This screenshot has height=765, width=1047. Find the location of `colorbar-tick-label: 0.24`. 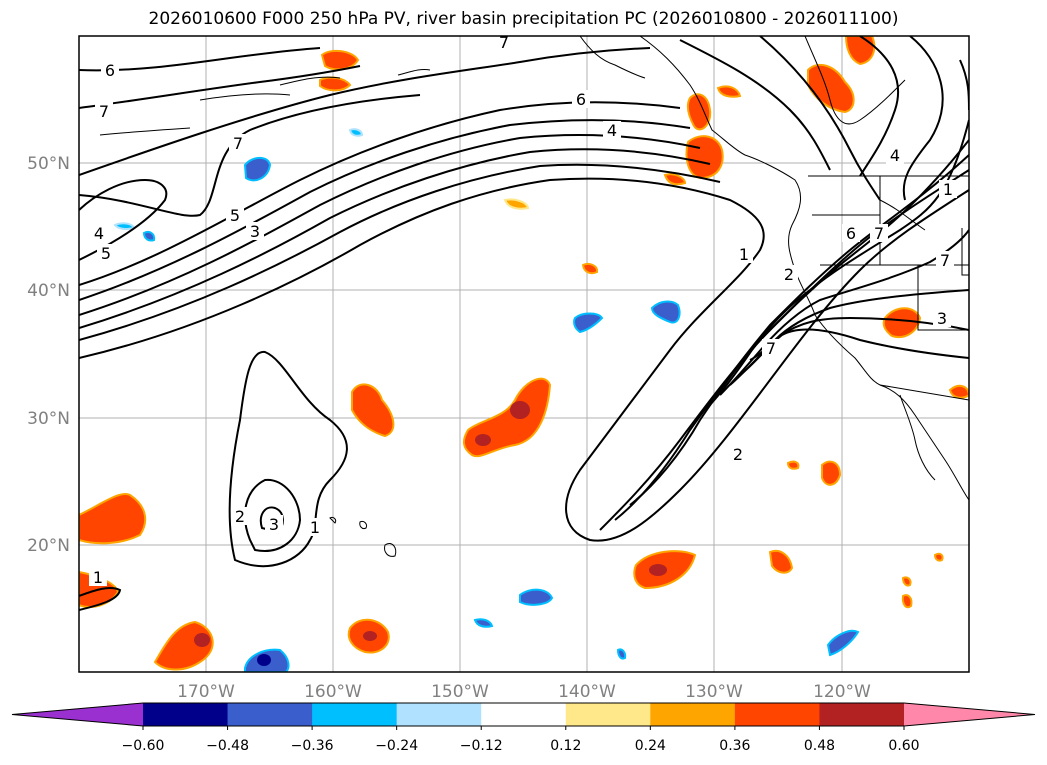

colorbar-tick-label: 0.24 is located at coordinates (650, 746).